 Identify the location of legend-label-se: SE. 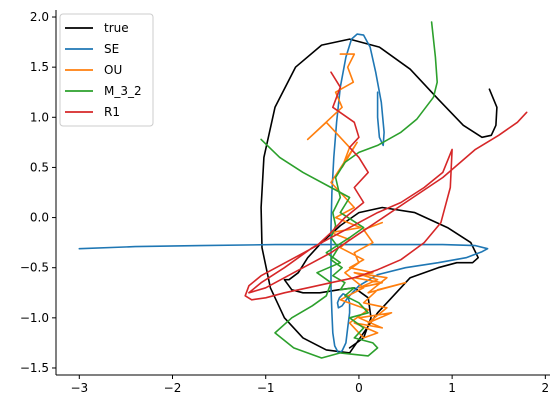
(111, 49).